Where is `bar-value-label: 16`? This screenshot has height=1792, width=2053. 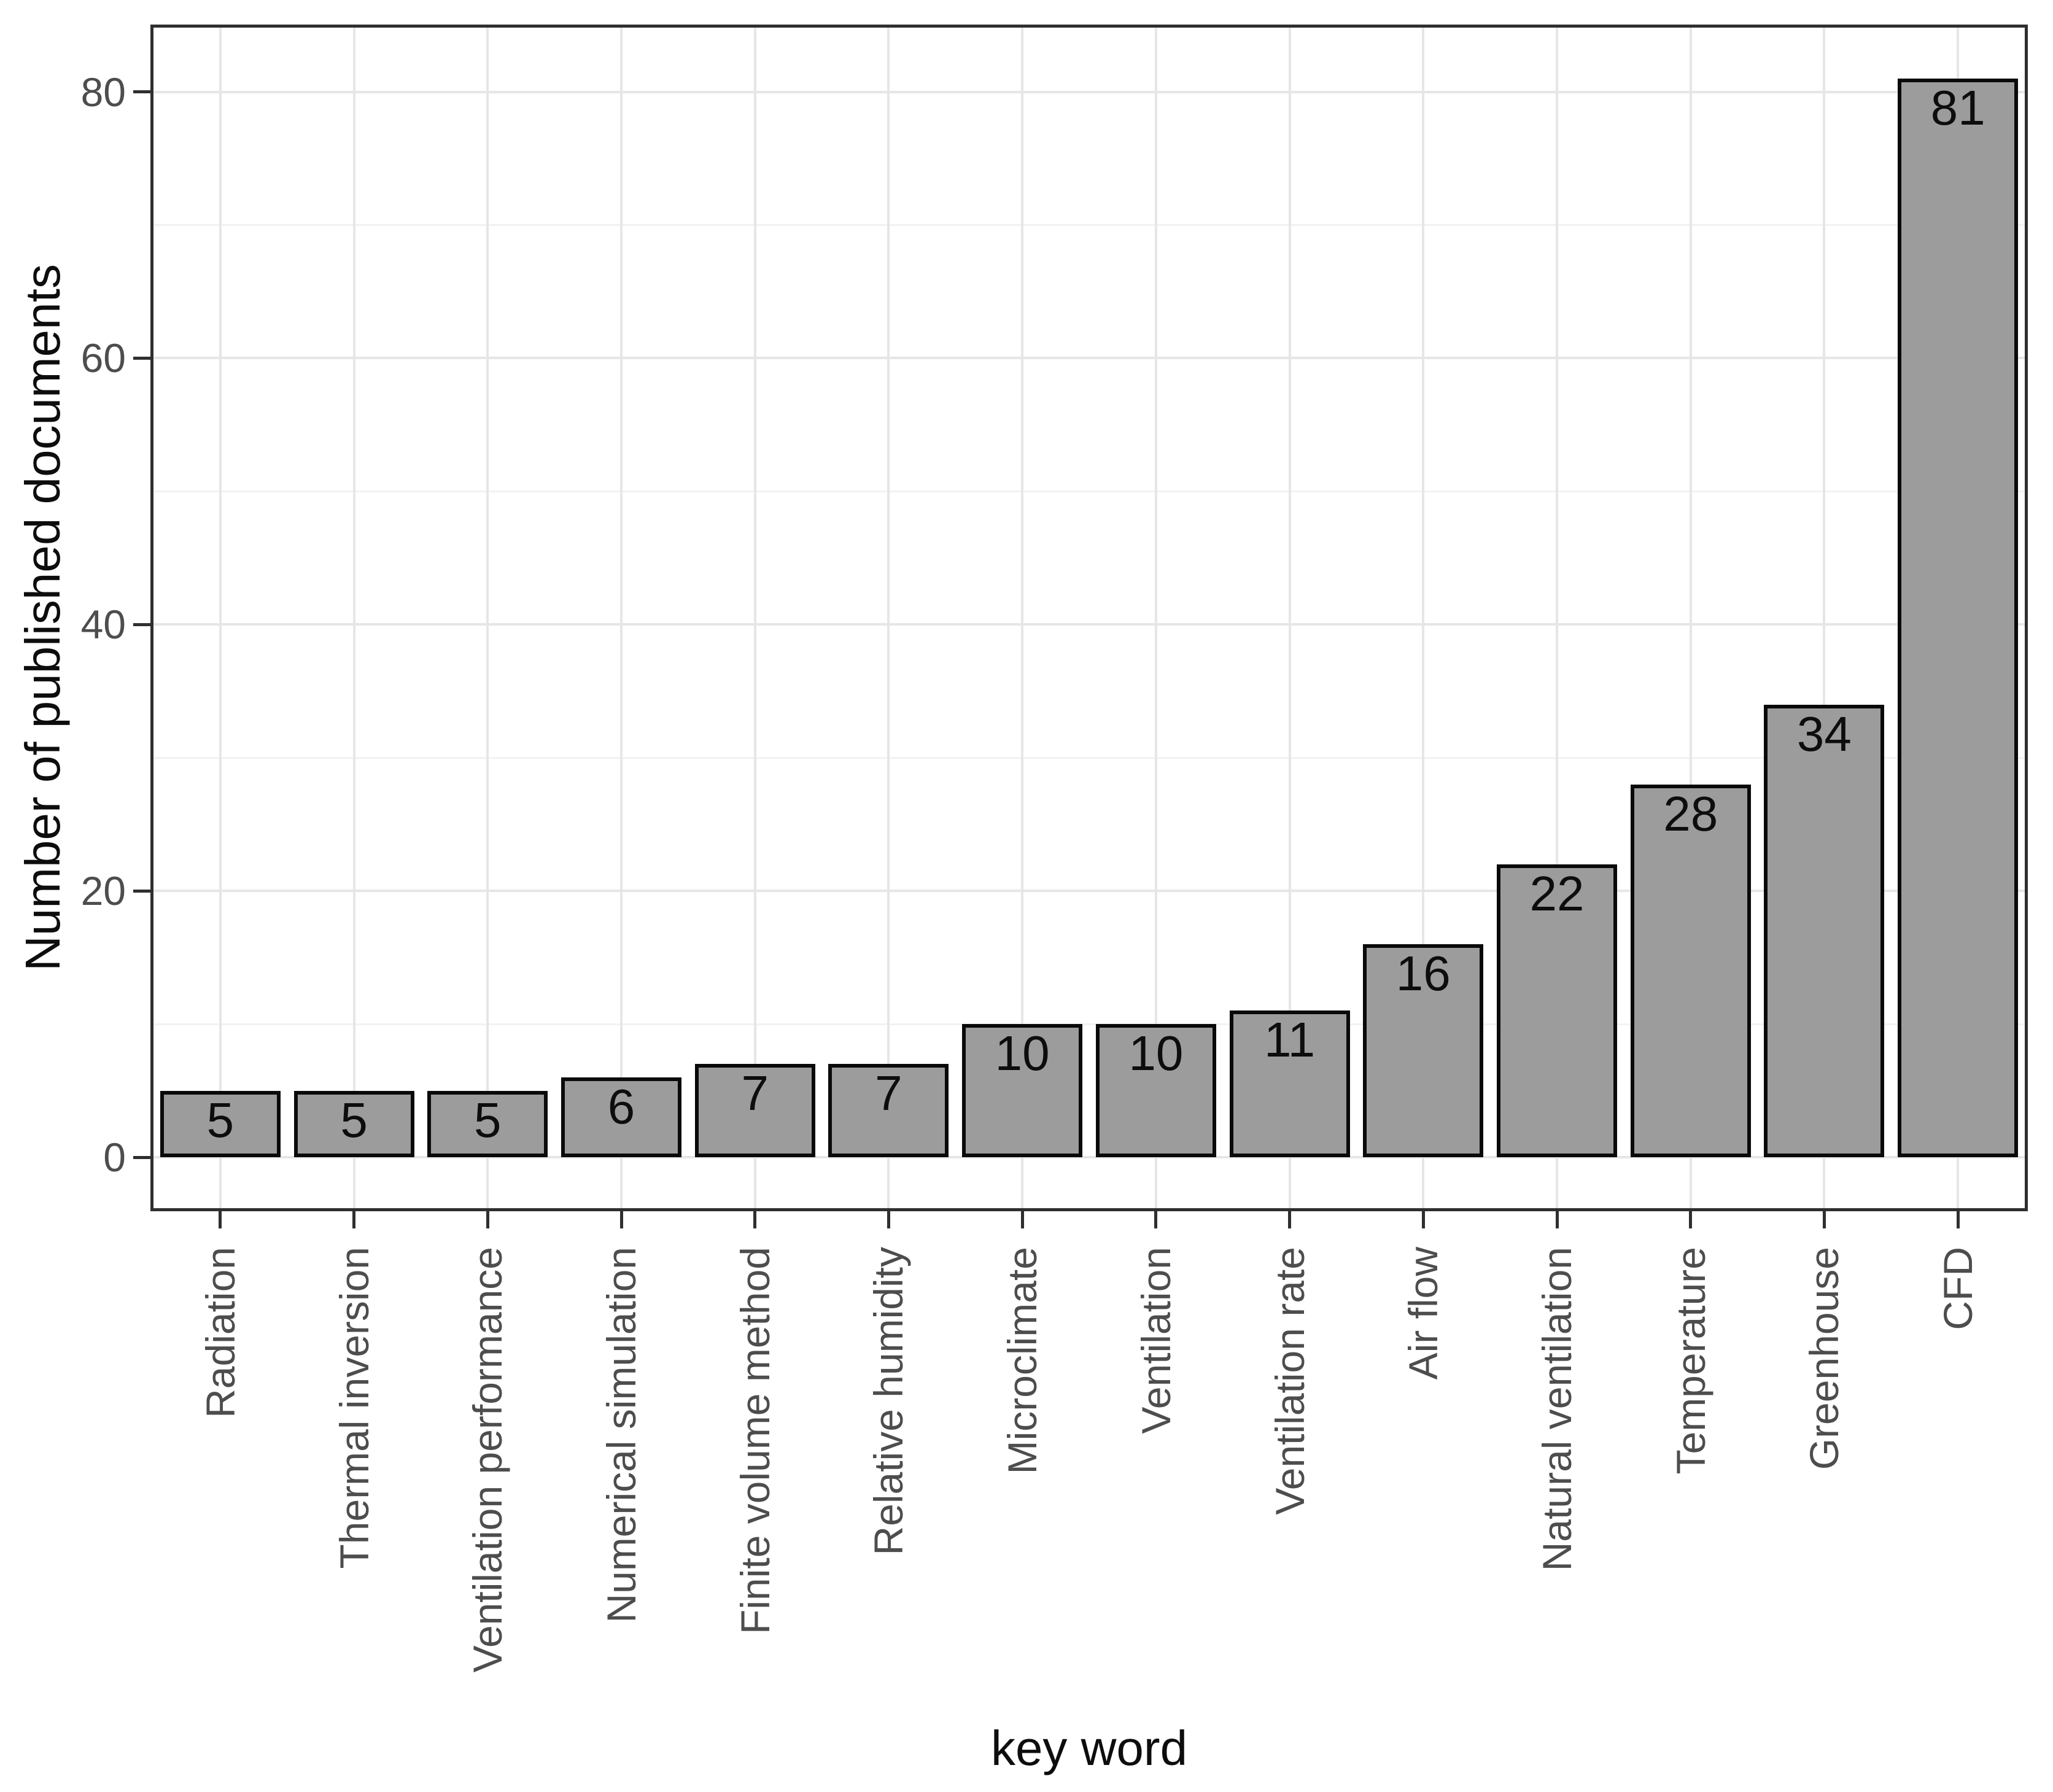
bar-value-label: 16 is located at coordinates (1423, 973).